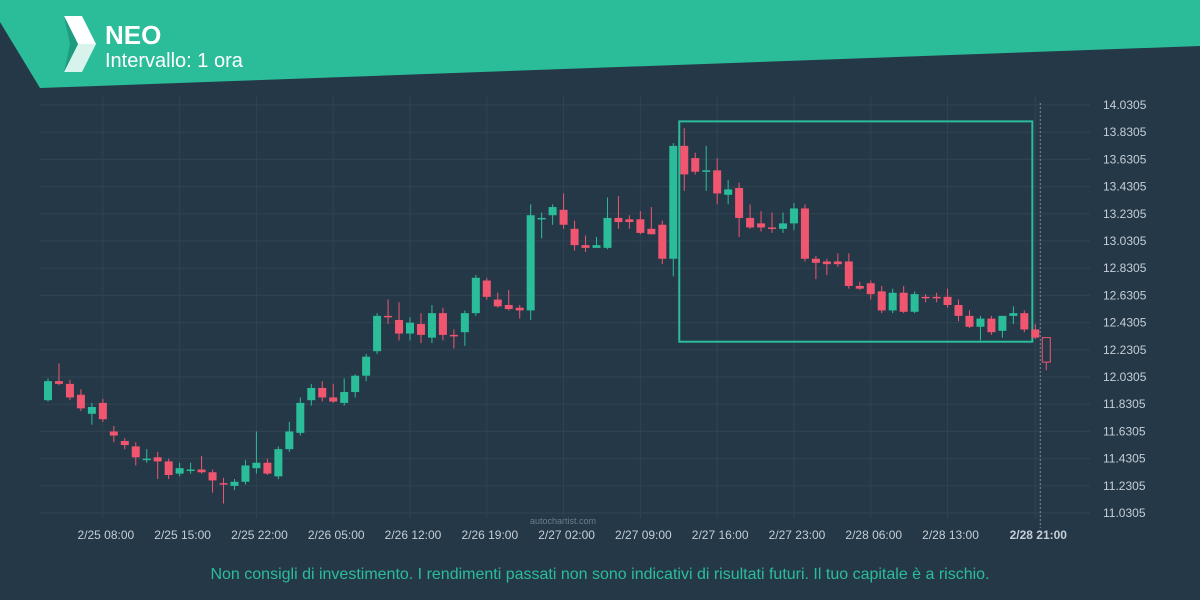 This screenshot has width=1200, height=600. Describe the element at coordinates (105, 535) in the screenshot. I see `x-tick-label: 2/25 08:00` at that location.